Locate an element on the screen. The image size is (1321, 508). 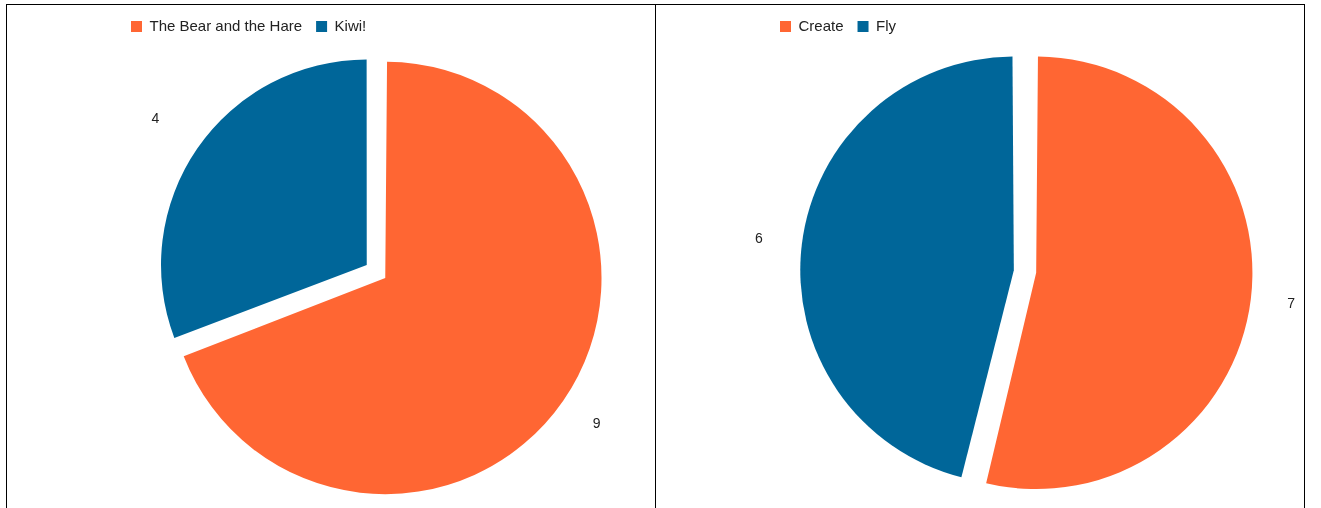
legend-label: The Bear and the Hare is located at coordinates (226, 25).